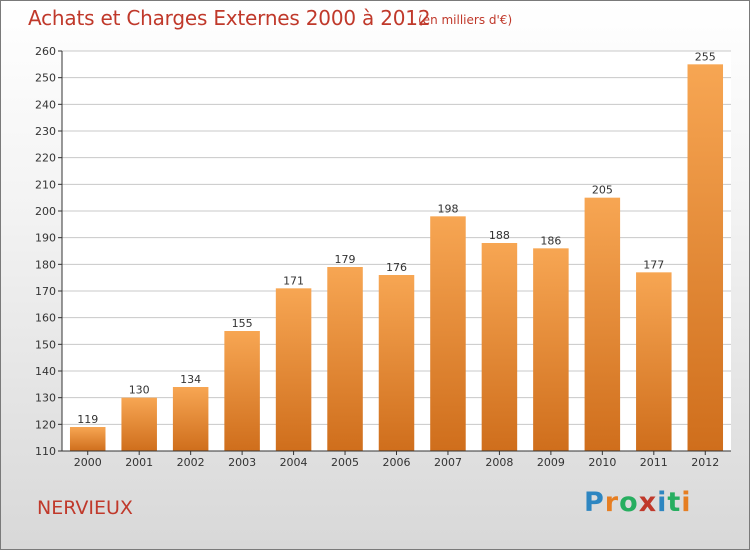 This screenshot has height=550, width=750. Describe the element at coordinates (45, 398) in the screenshot. I see `y-tick-label: 130` at that location.